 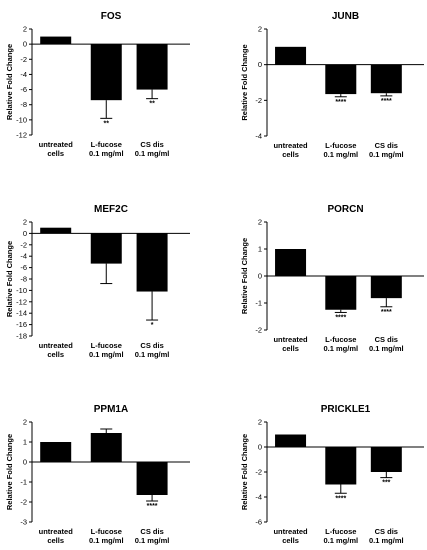 I want to click on panel-title: PORCN, so click(x=345, y=209).